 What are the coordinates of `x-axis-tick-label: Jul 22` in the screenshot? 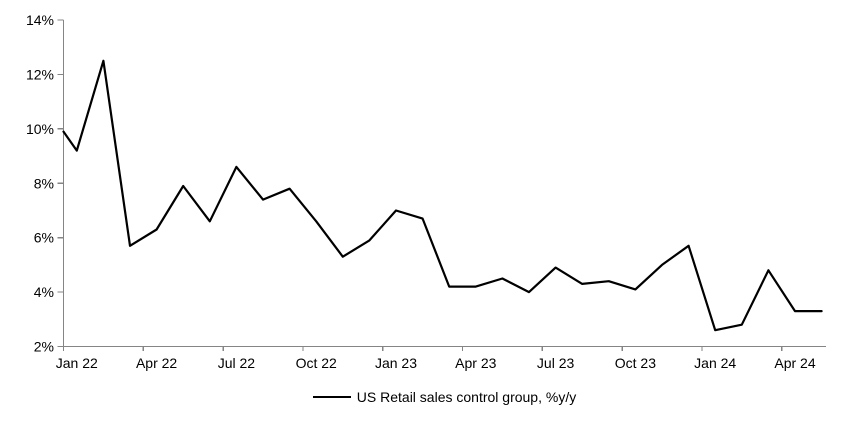 It's located at (237, 363).